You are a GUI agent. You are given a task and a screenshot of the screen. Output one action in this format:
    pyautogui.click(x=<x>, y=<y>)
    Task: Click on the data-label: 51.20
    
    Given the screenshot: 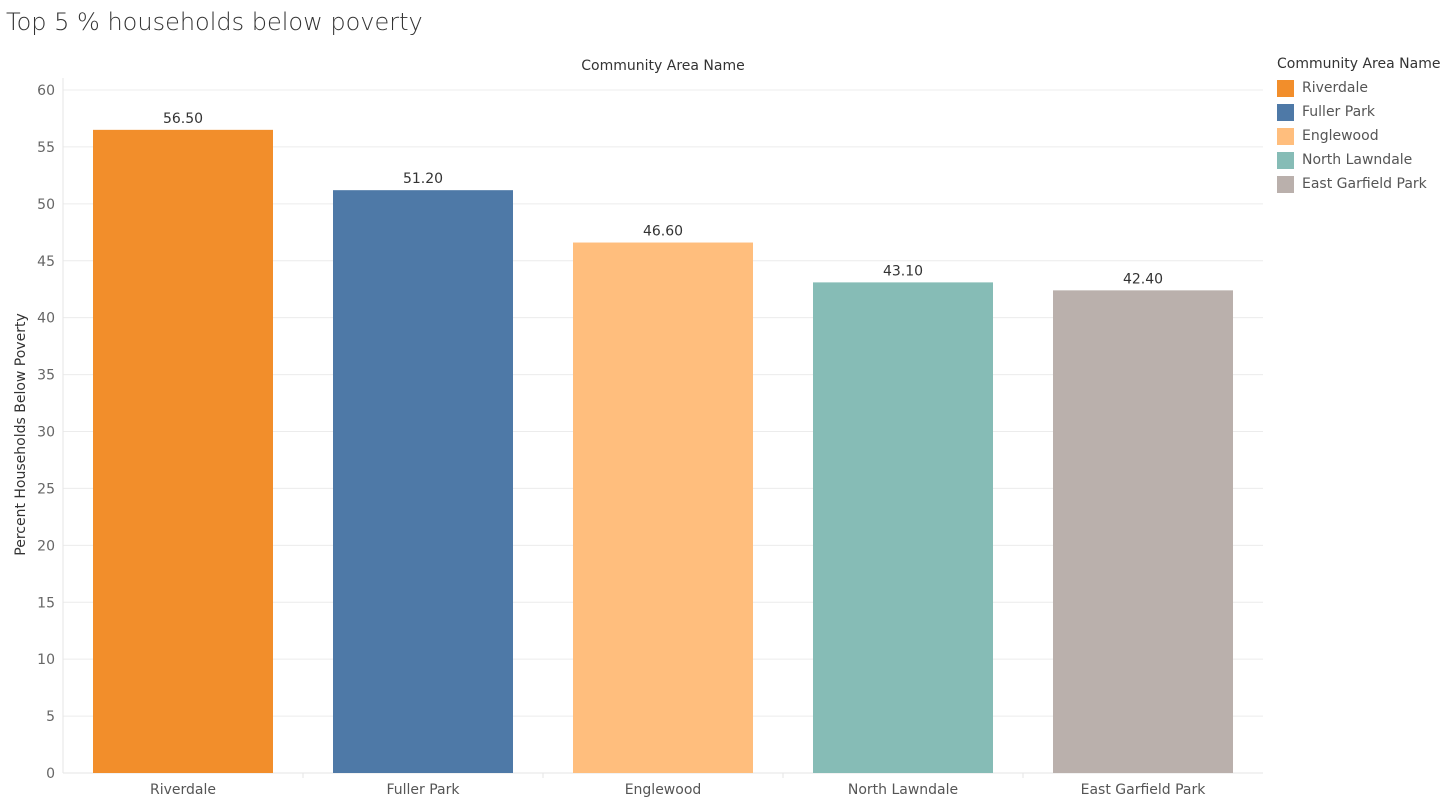 What is the action you would take?
    pyautogui.click(x=423, y=179)
    